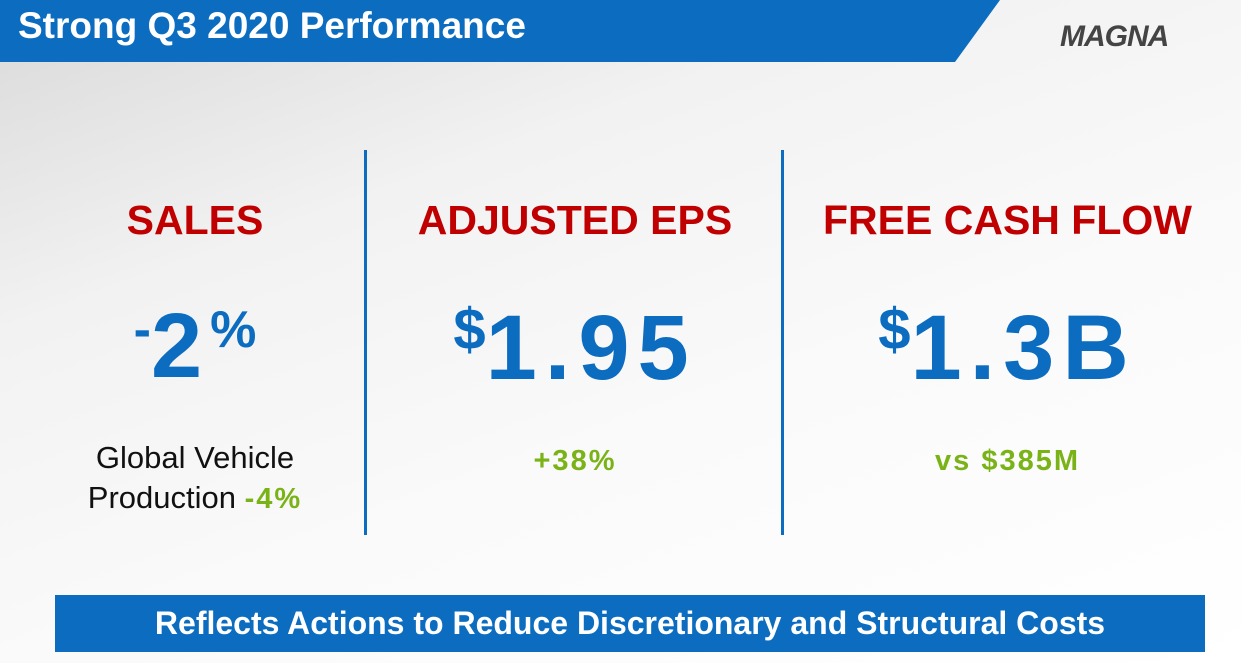  I want to click on value-main: 1.95, so click(591, 348).